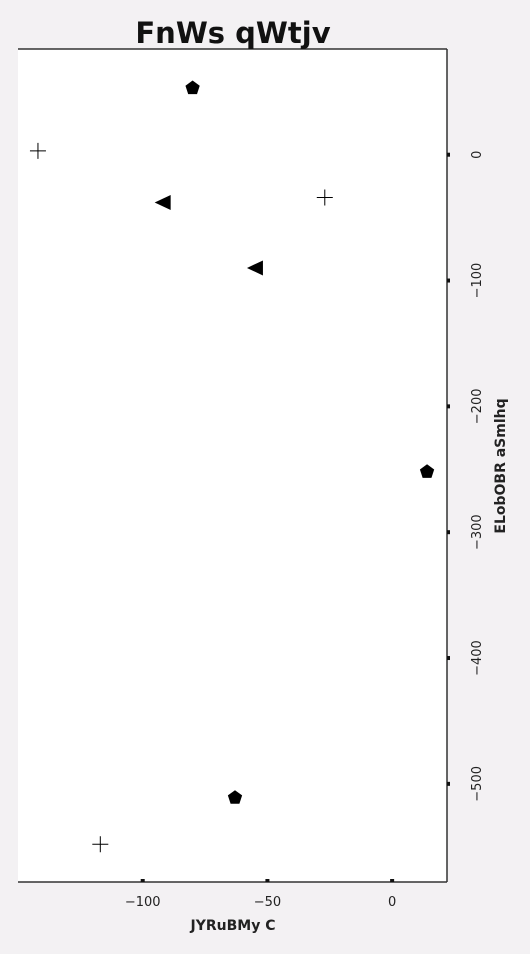 The height and width of the screenshot is (954, 530). Describe the element at coordinates (233, 926) in the screenshot. I see `x-axis-label: JYRuBMy C` at that location.